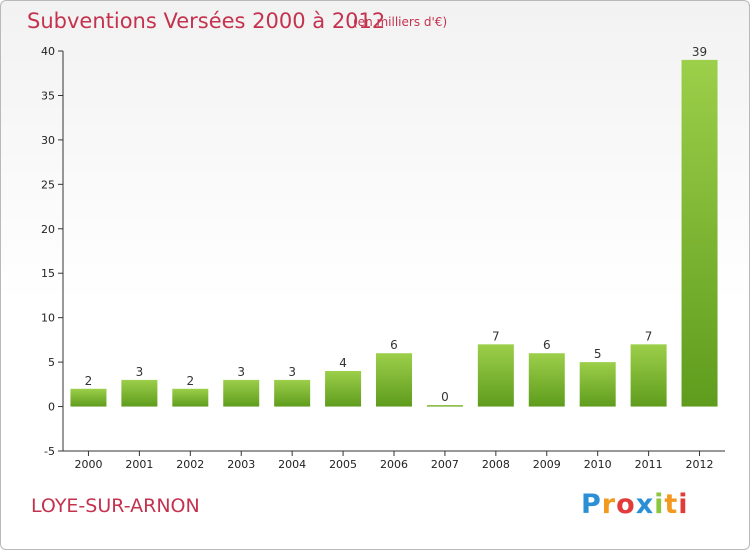  I want to click on bar-2002, so click(190, 397).